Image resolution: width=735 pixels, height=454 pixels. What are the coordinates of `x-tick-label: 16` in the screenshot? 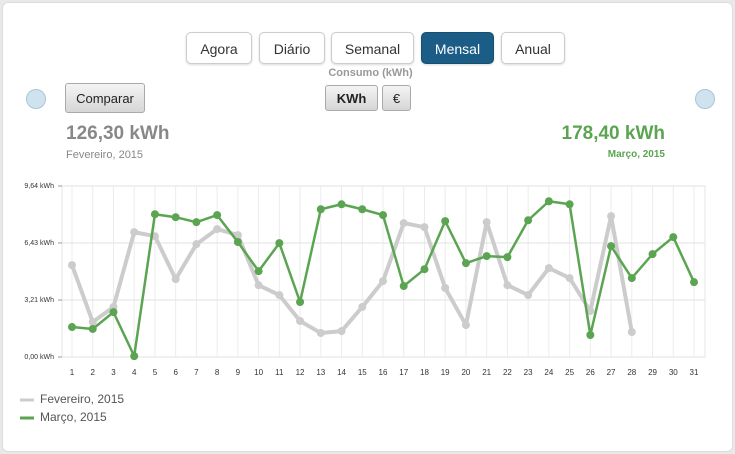 It's located at (383, 372).